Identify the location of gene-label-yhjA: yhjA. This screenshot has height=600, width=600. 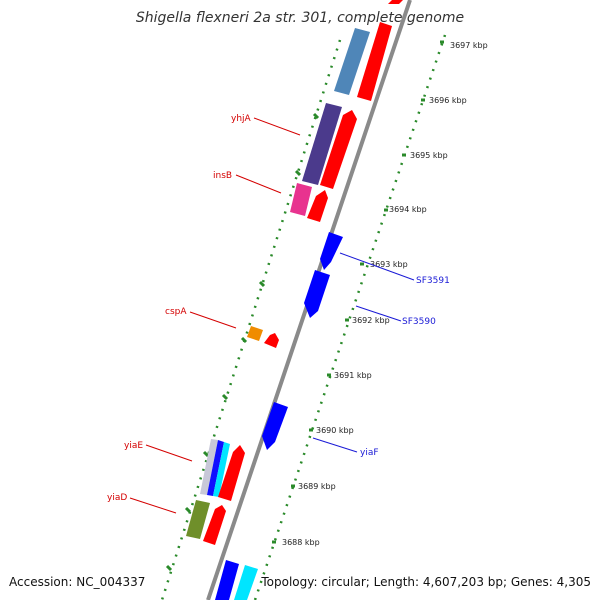
(241, 119).